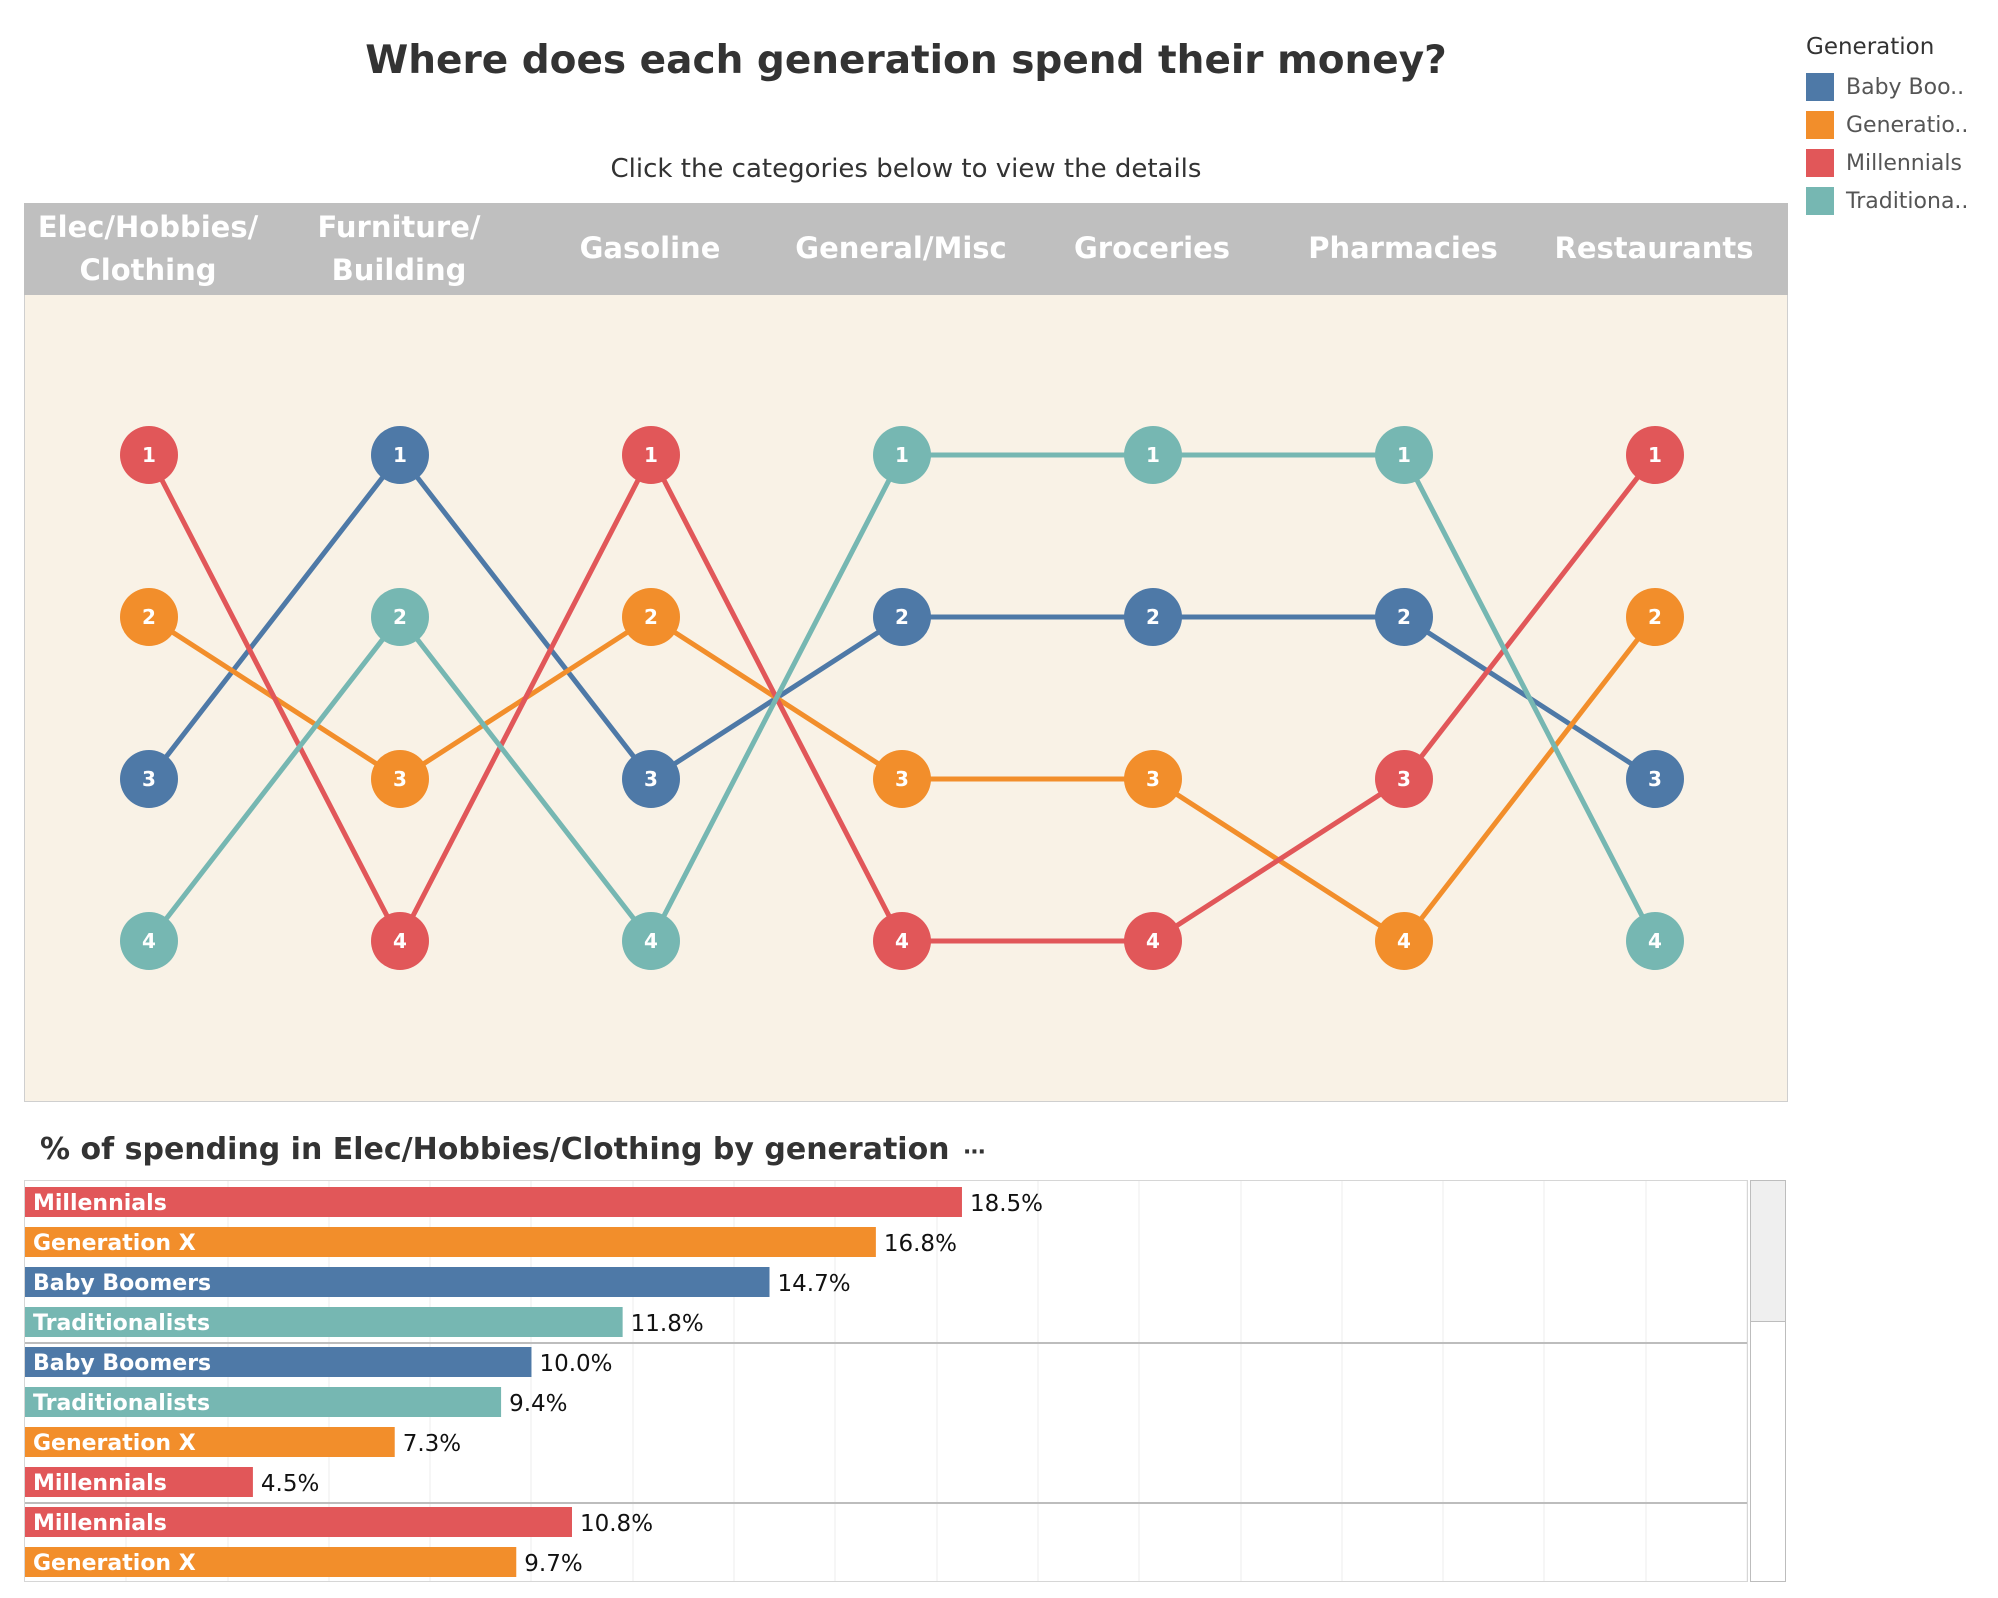 The height and width of the screenshot is (1598, 1998). Describe the element at coordinates (1870, 47) in the screenshot. I see `legend-title: Generation` at that location.